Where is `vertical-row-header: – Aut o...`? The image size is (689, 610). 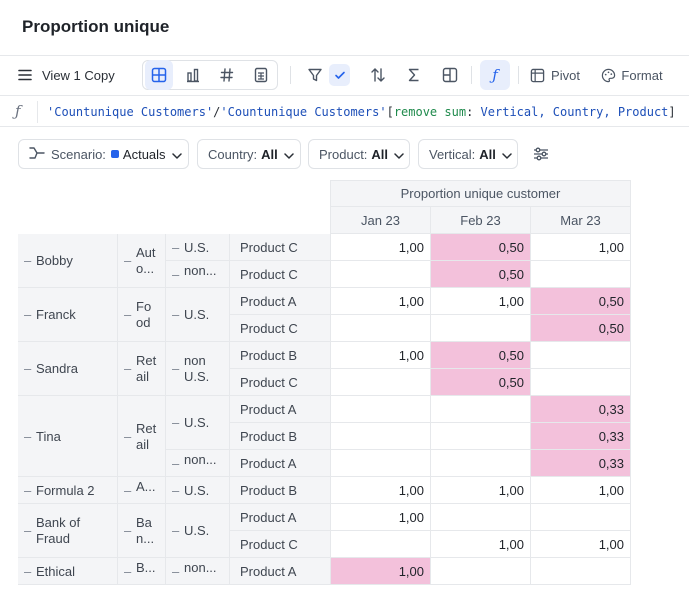 vertical-row-header: – Aut o... is located at coordinates (142, 261).